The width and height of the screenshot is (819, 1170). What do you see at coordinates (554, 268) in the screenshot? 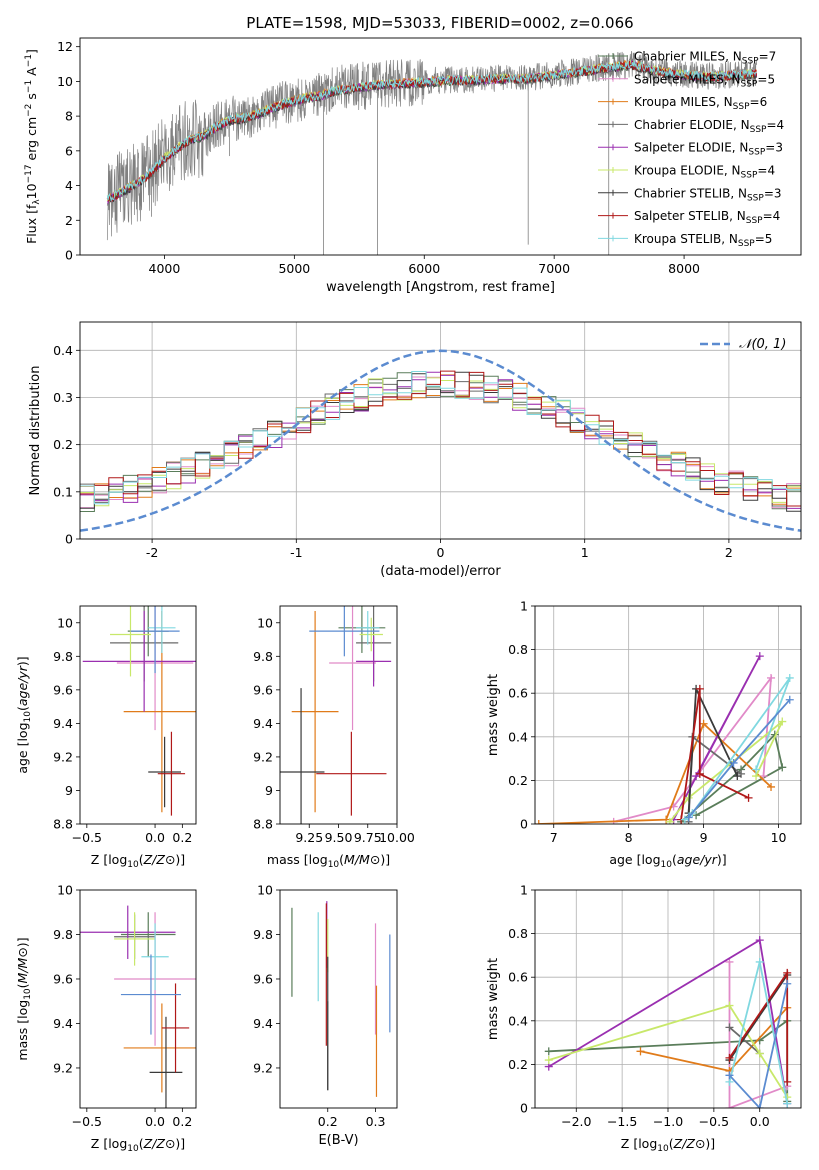
I see `x-tick-label: 7000` at bounding box center [554, 268].